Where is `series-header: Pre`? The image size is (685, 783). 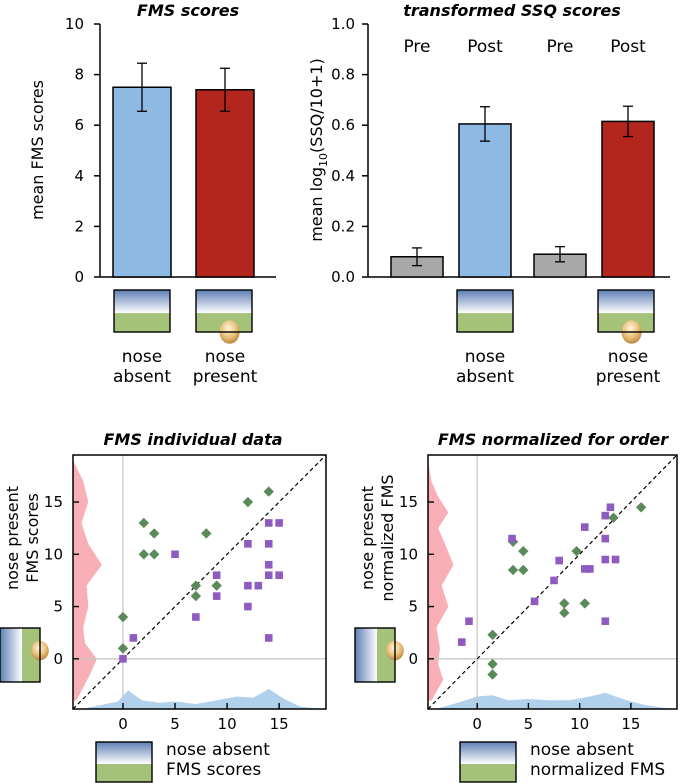 series-header: Pre is located at coordinates (559, 47).